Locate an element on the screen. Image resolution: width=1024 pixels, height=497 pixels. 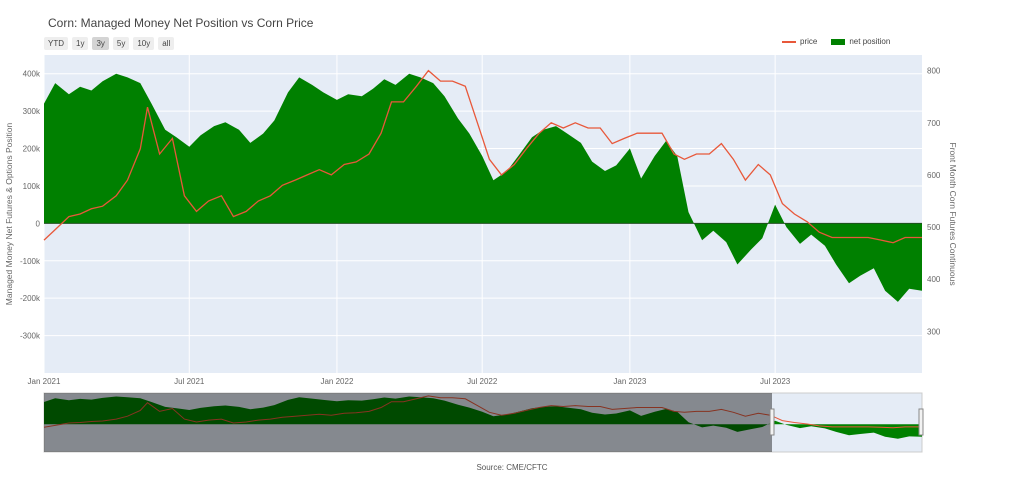
range-btn-1y: 1y is located at coordinates (80, 43).